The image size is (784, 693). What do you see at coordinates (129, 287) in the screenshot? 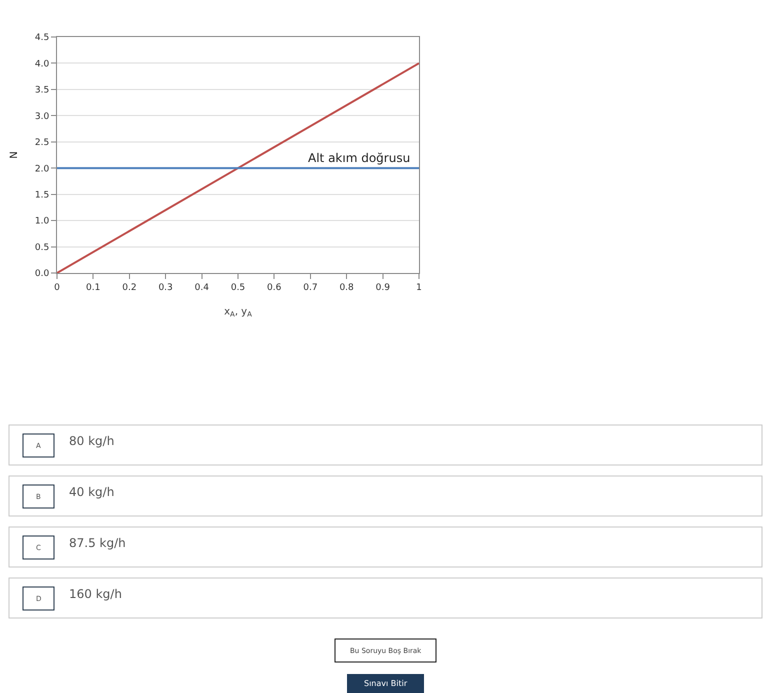
I see `x-tick-label: 0.2` at bounding box center [129, 287].